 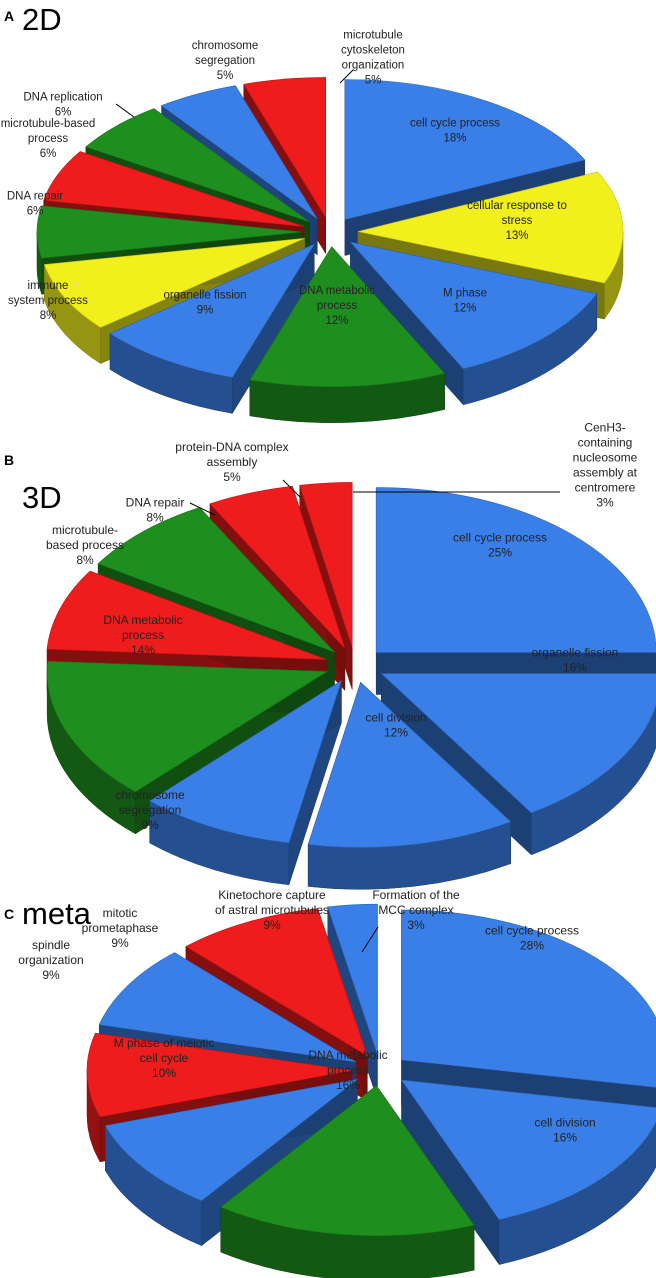 What do you see at coordinates (48, 301) in the screenshot?
I see `slice-label-immune: immune system process 8%` at bounding box center [48, 301].